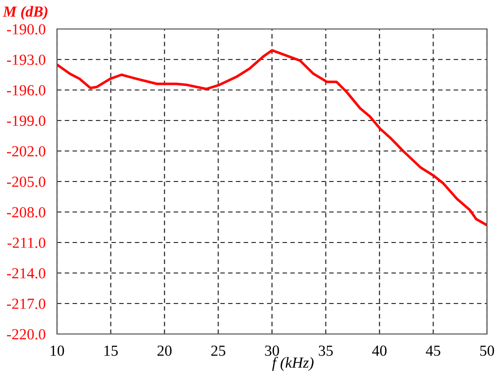 This screenshot has height=379, width=500. I want to click on x-tick-label: 25, so click(218, 351).